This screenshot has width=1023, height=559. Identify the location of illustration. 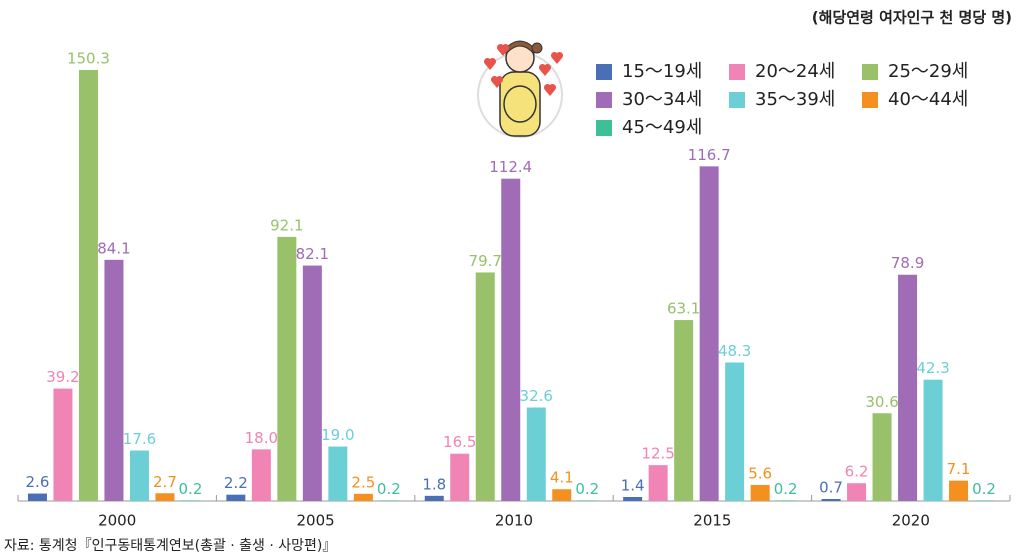
(520, 89).